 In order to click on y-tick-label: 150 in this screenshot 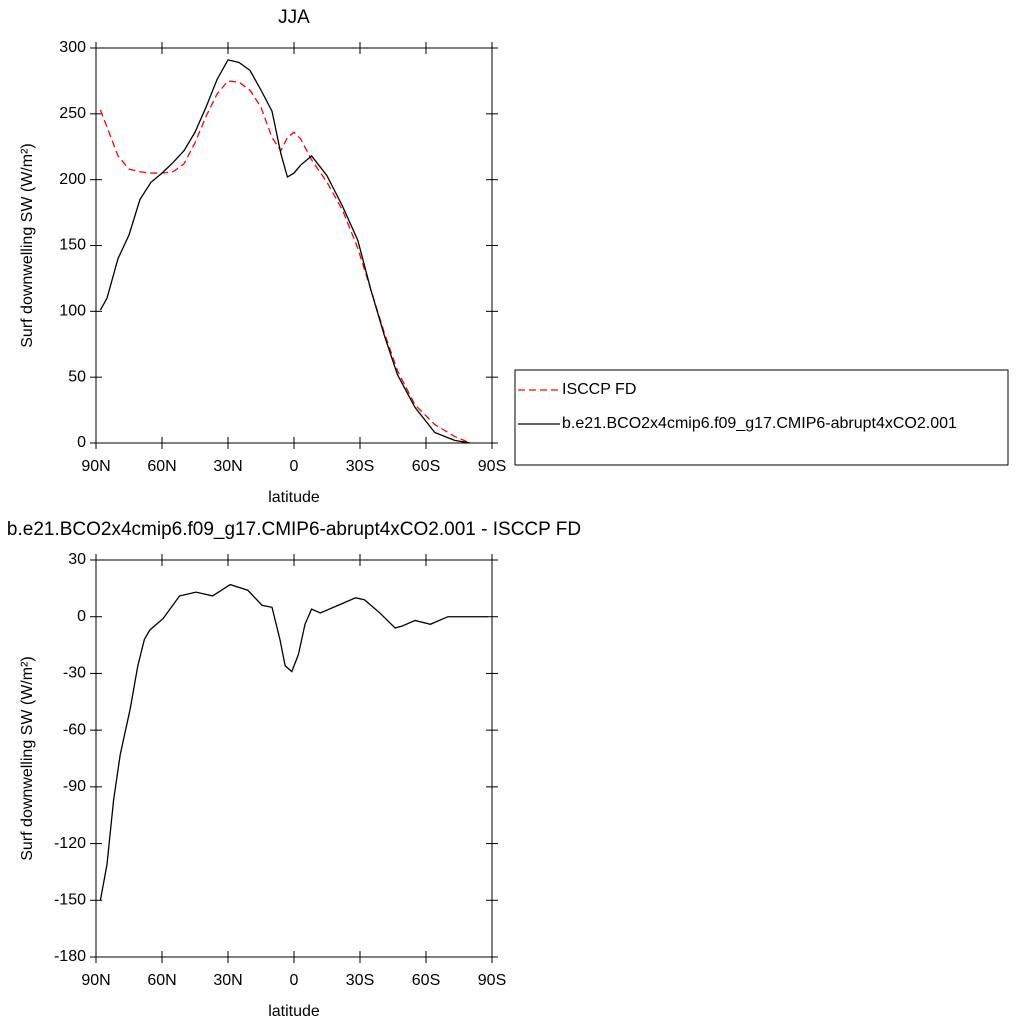, I will do `click(72, 245)`.